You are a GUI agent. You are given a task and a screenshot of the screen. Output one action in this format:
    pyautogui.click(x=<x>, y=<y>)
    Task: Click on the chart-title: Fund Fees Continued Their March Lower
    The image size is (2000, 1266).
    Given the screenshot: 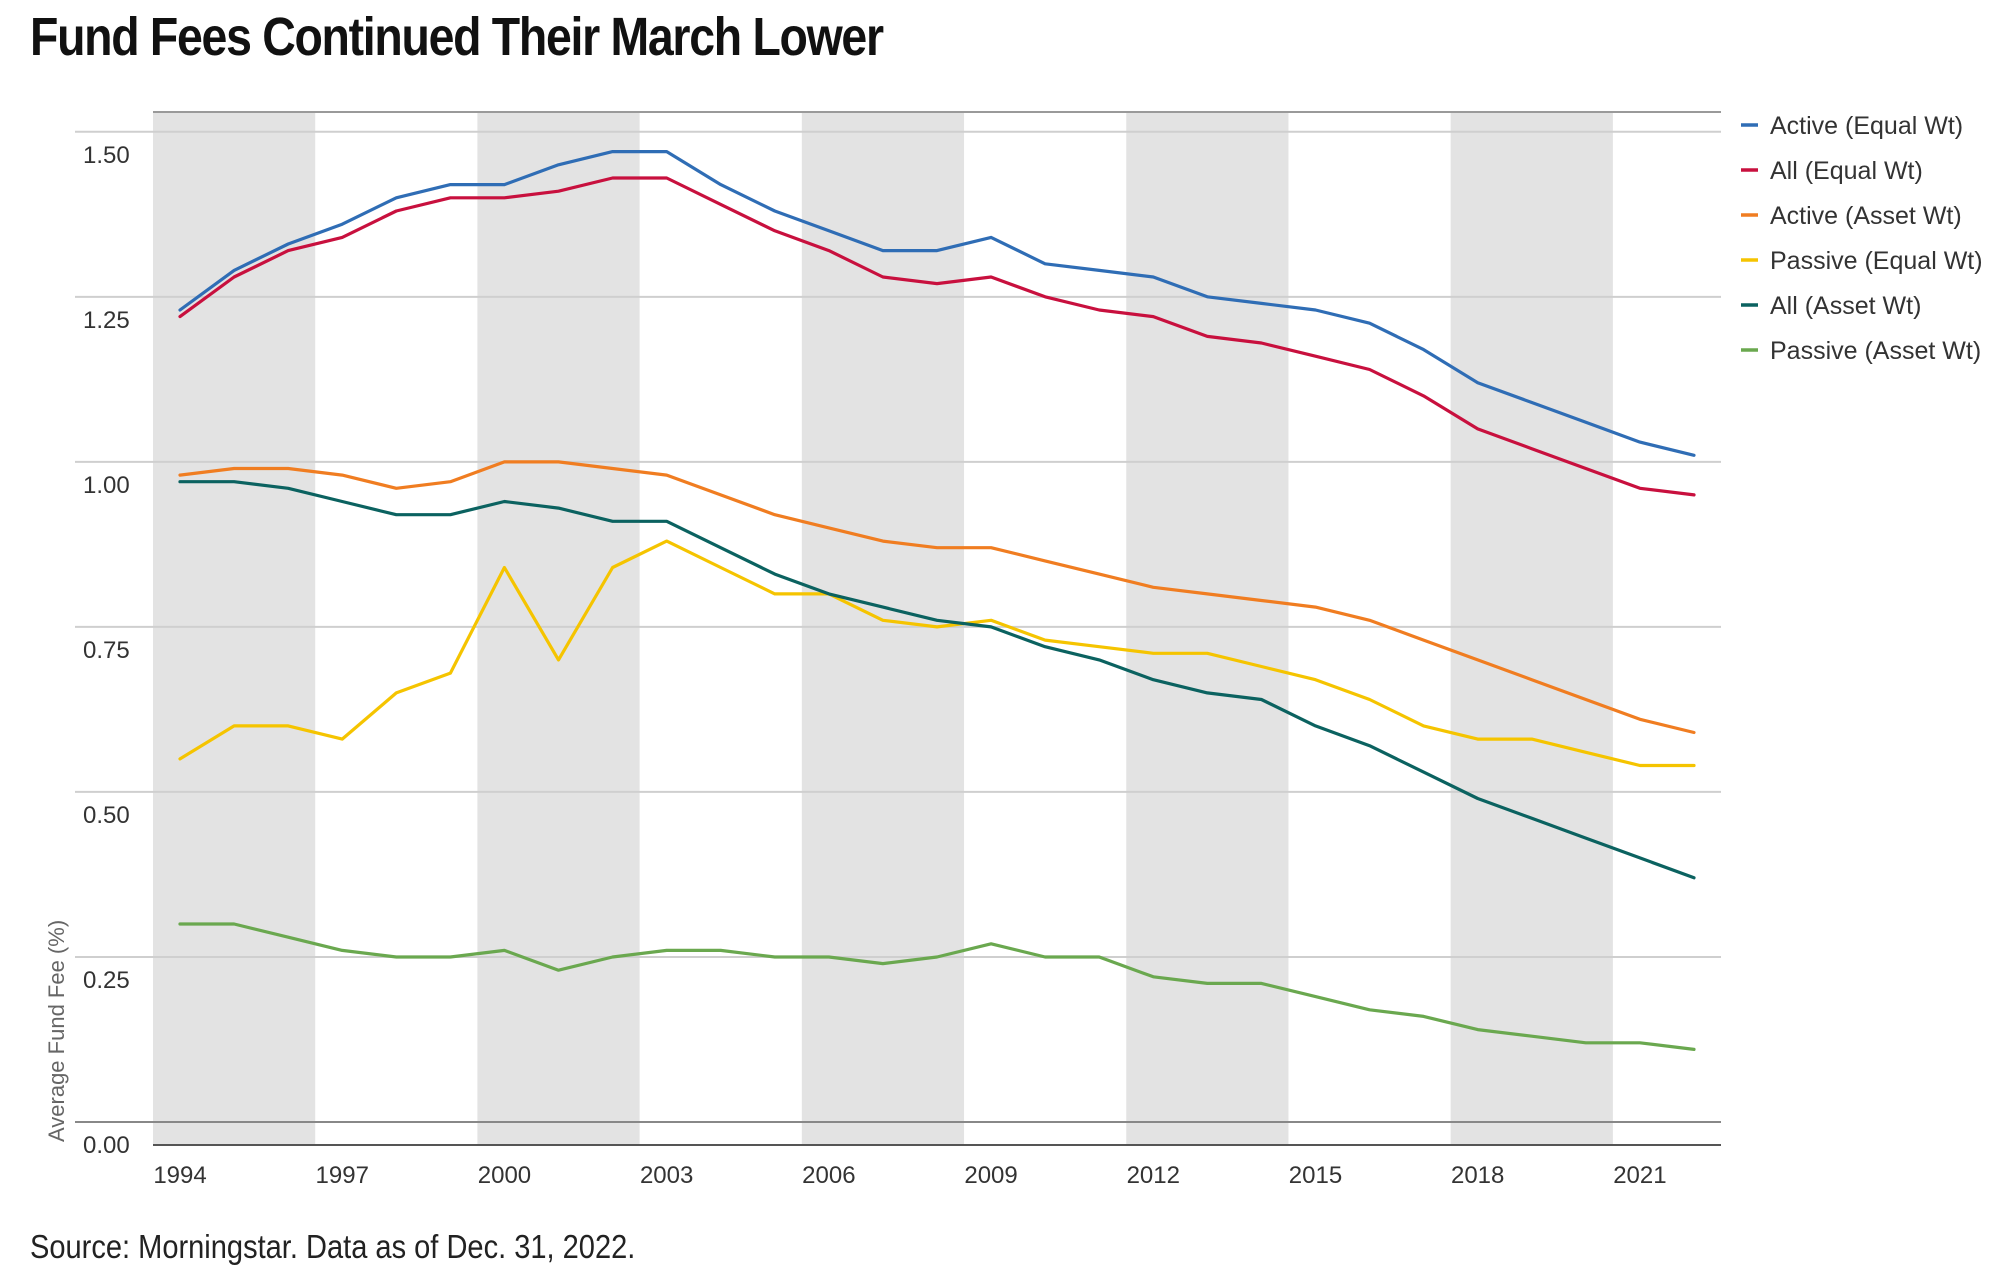 What is the action you would take?
    pyautogui.click(x=457, y=37)
    